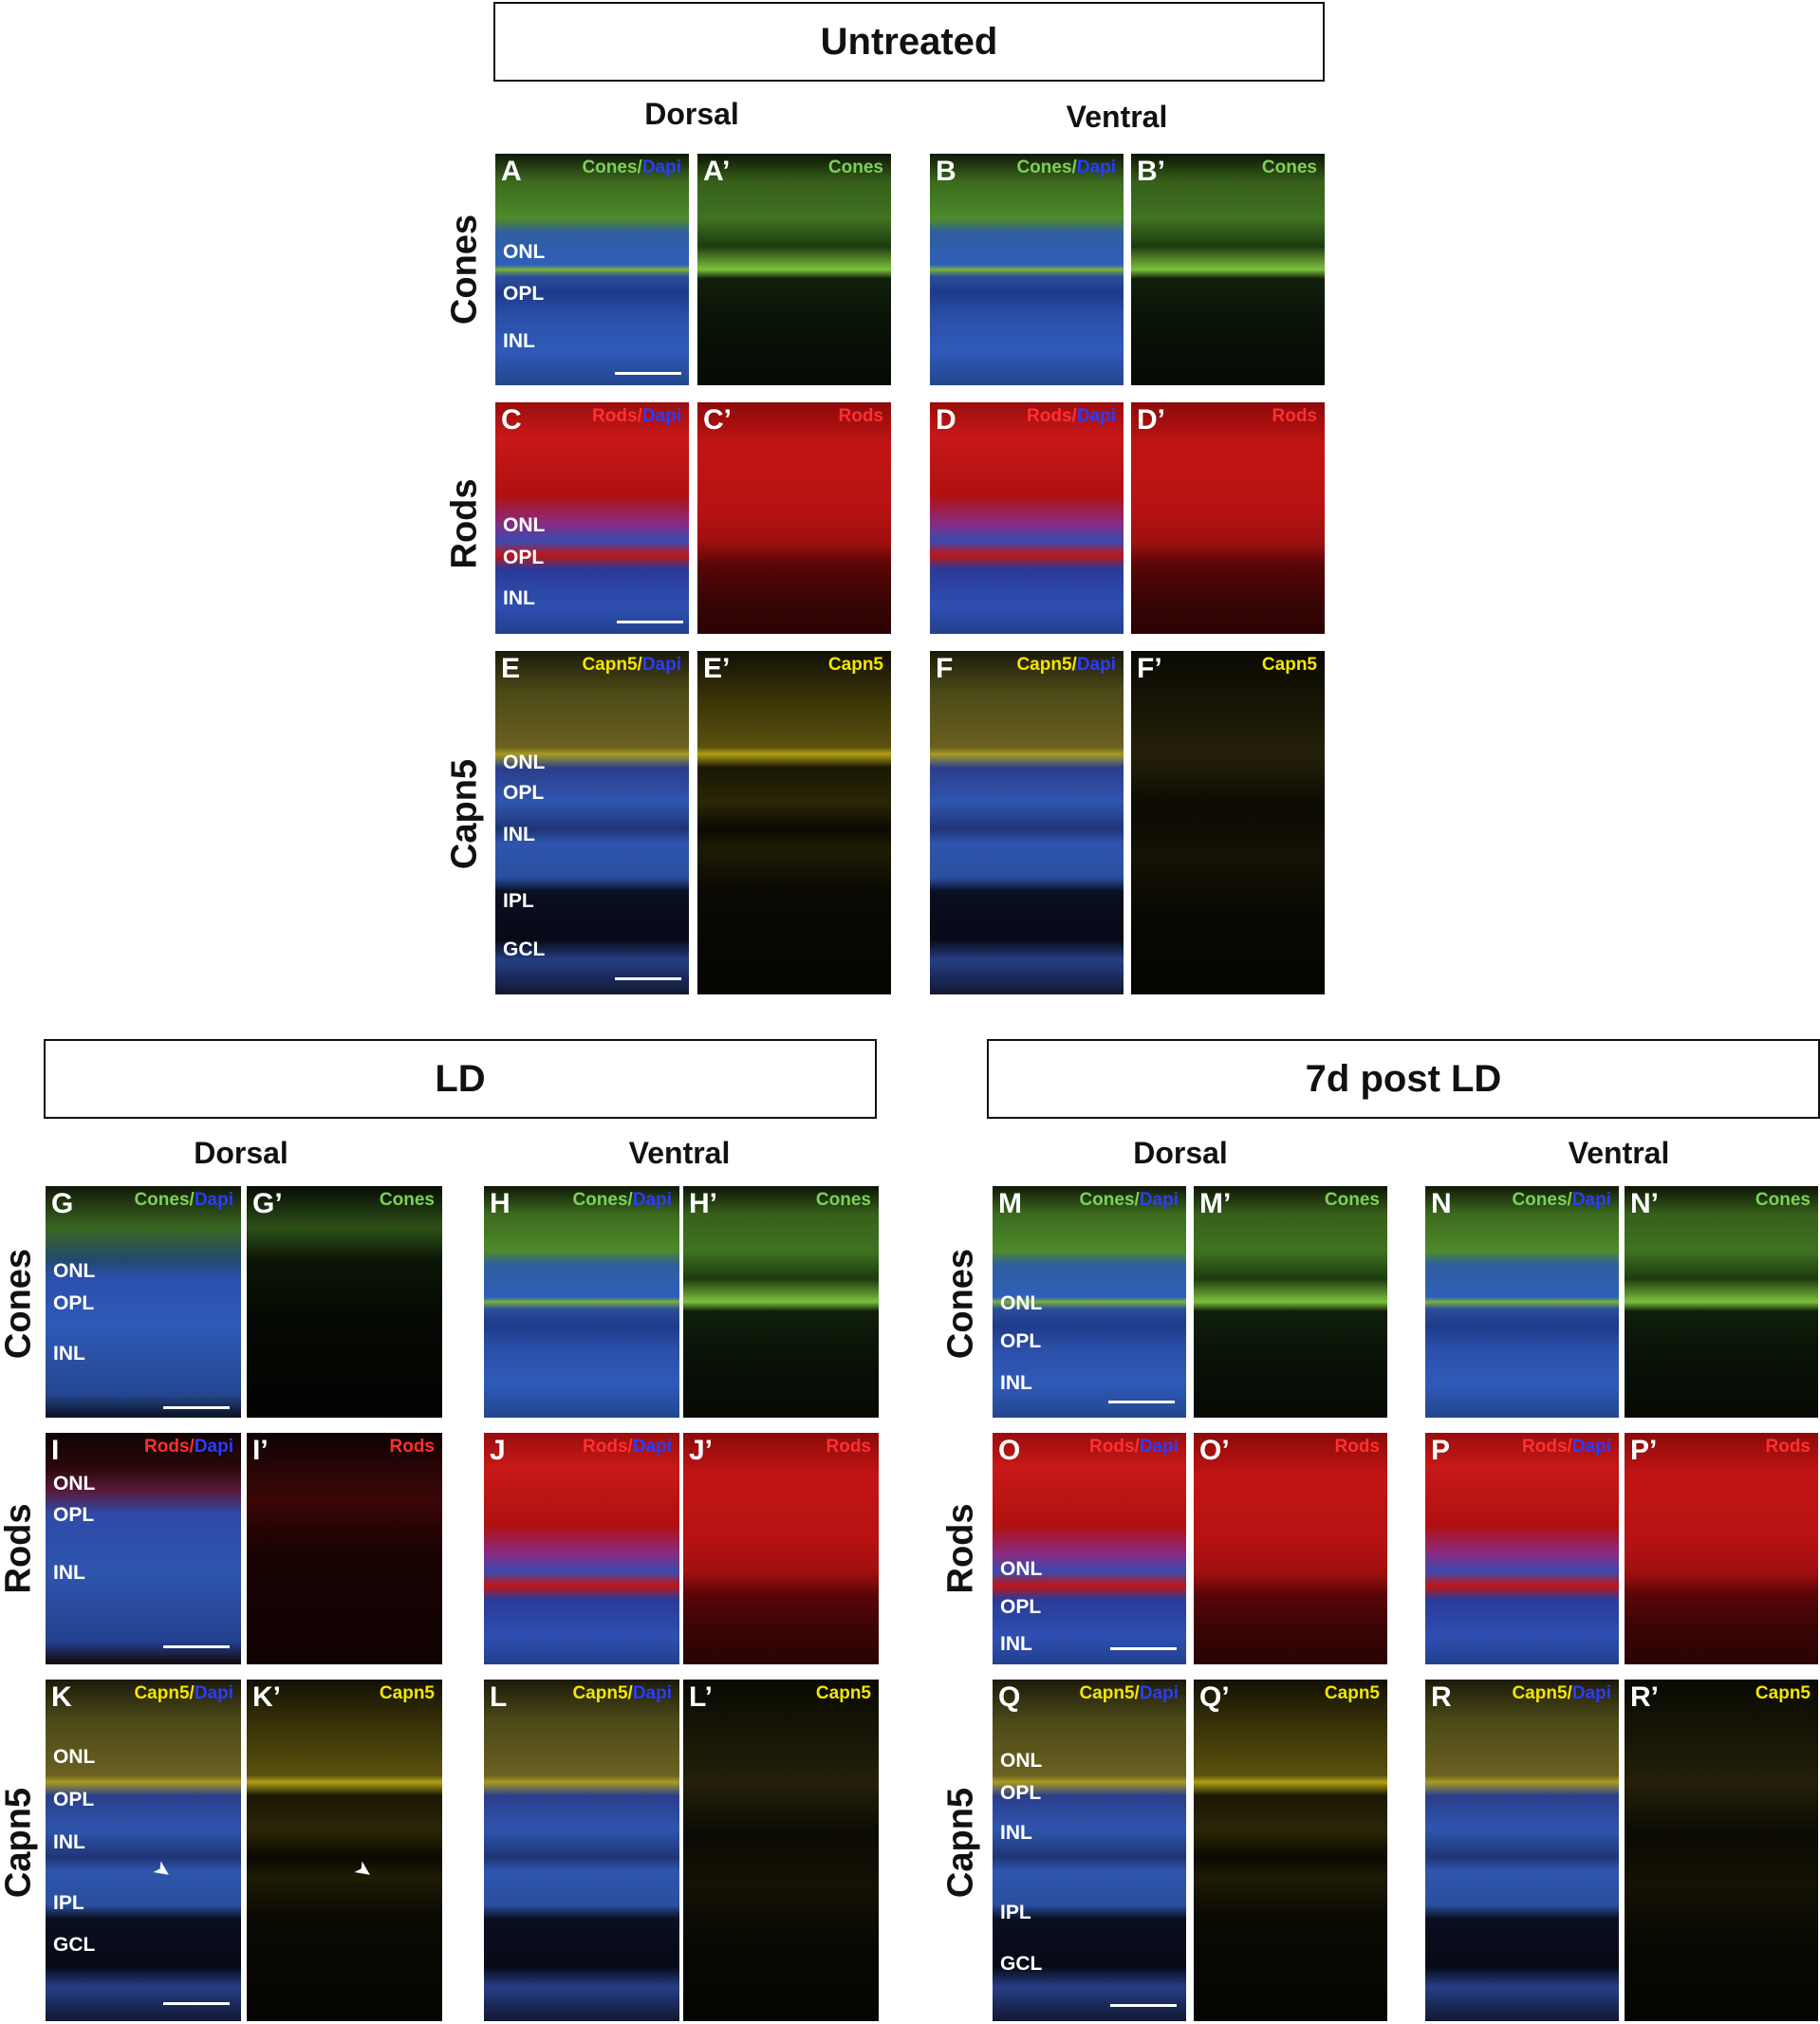 Image resolution: width=1820 pixels, height=2024 pixels. What do you see at coordinates (717, 420) in the screenshot?
I see `panel-label: C’` at bounding box center [717, 420].